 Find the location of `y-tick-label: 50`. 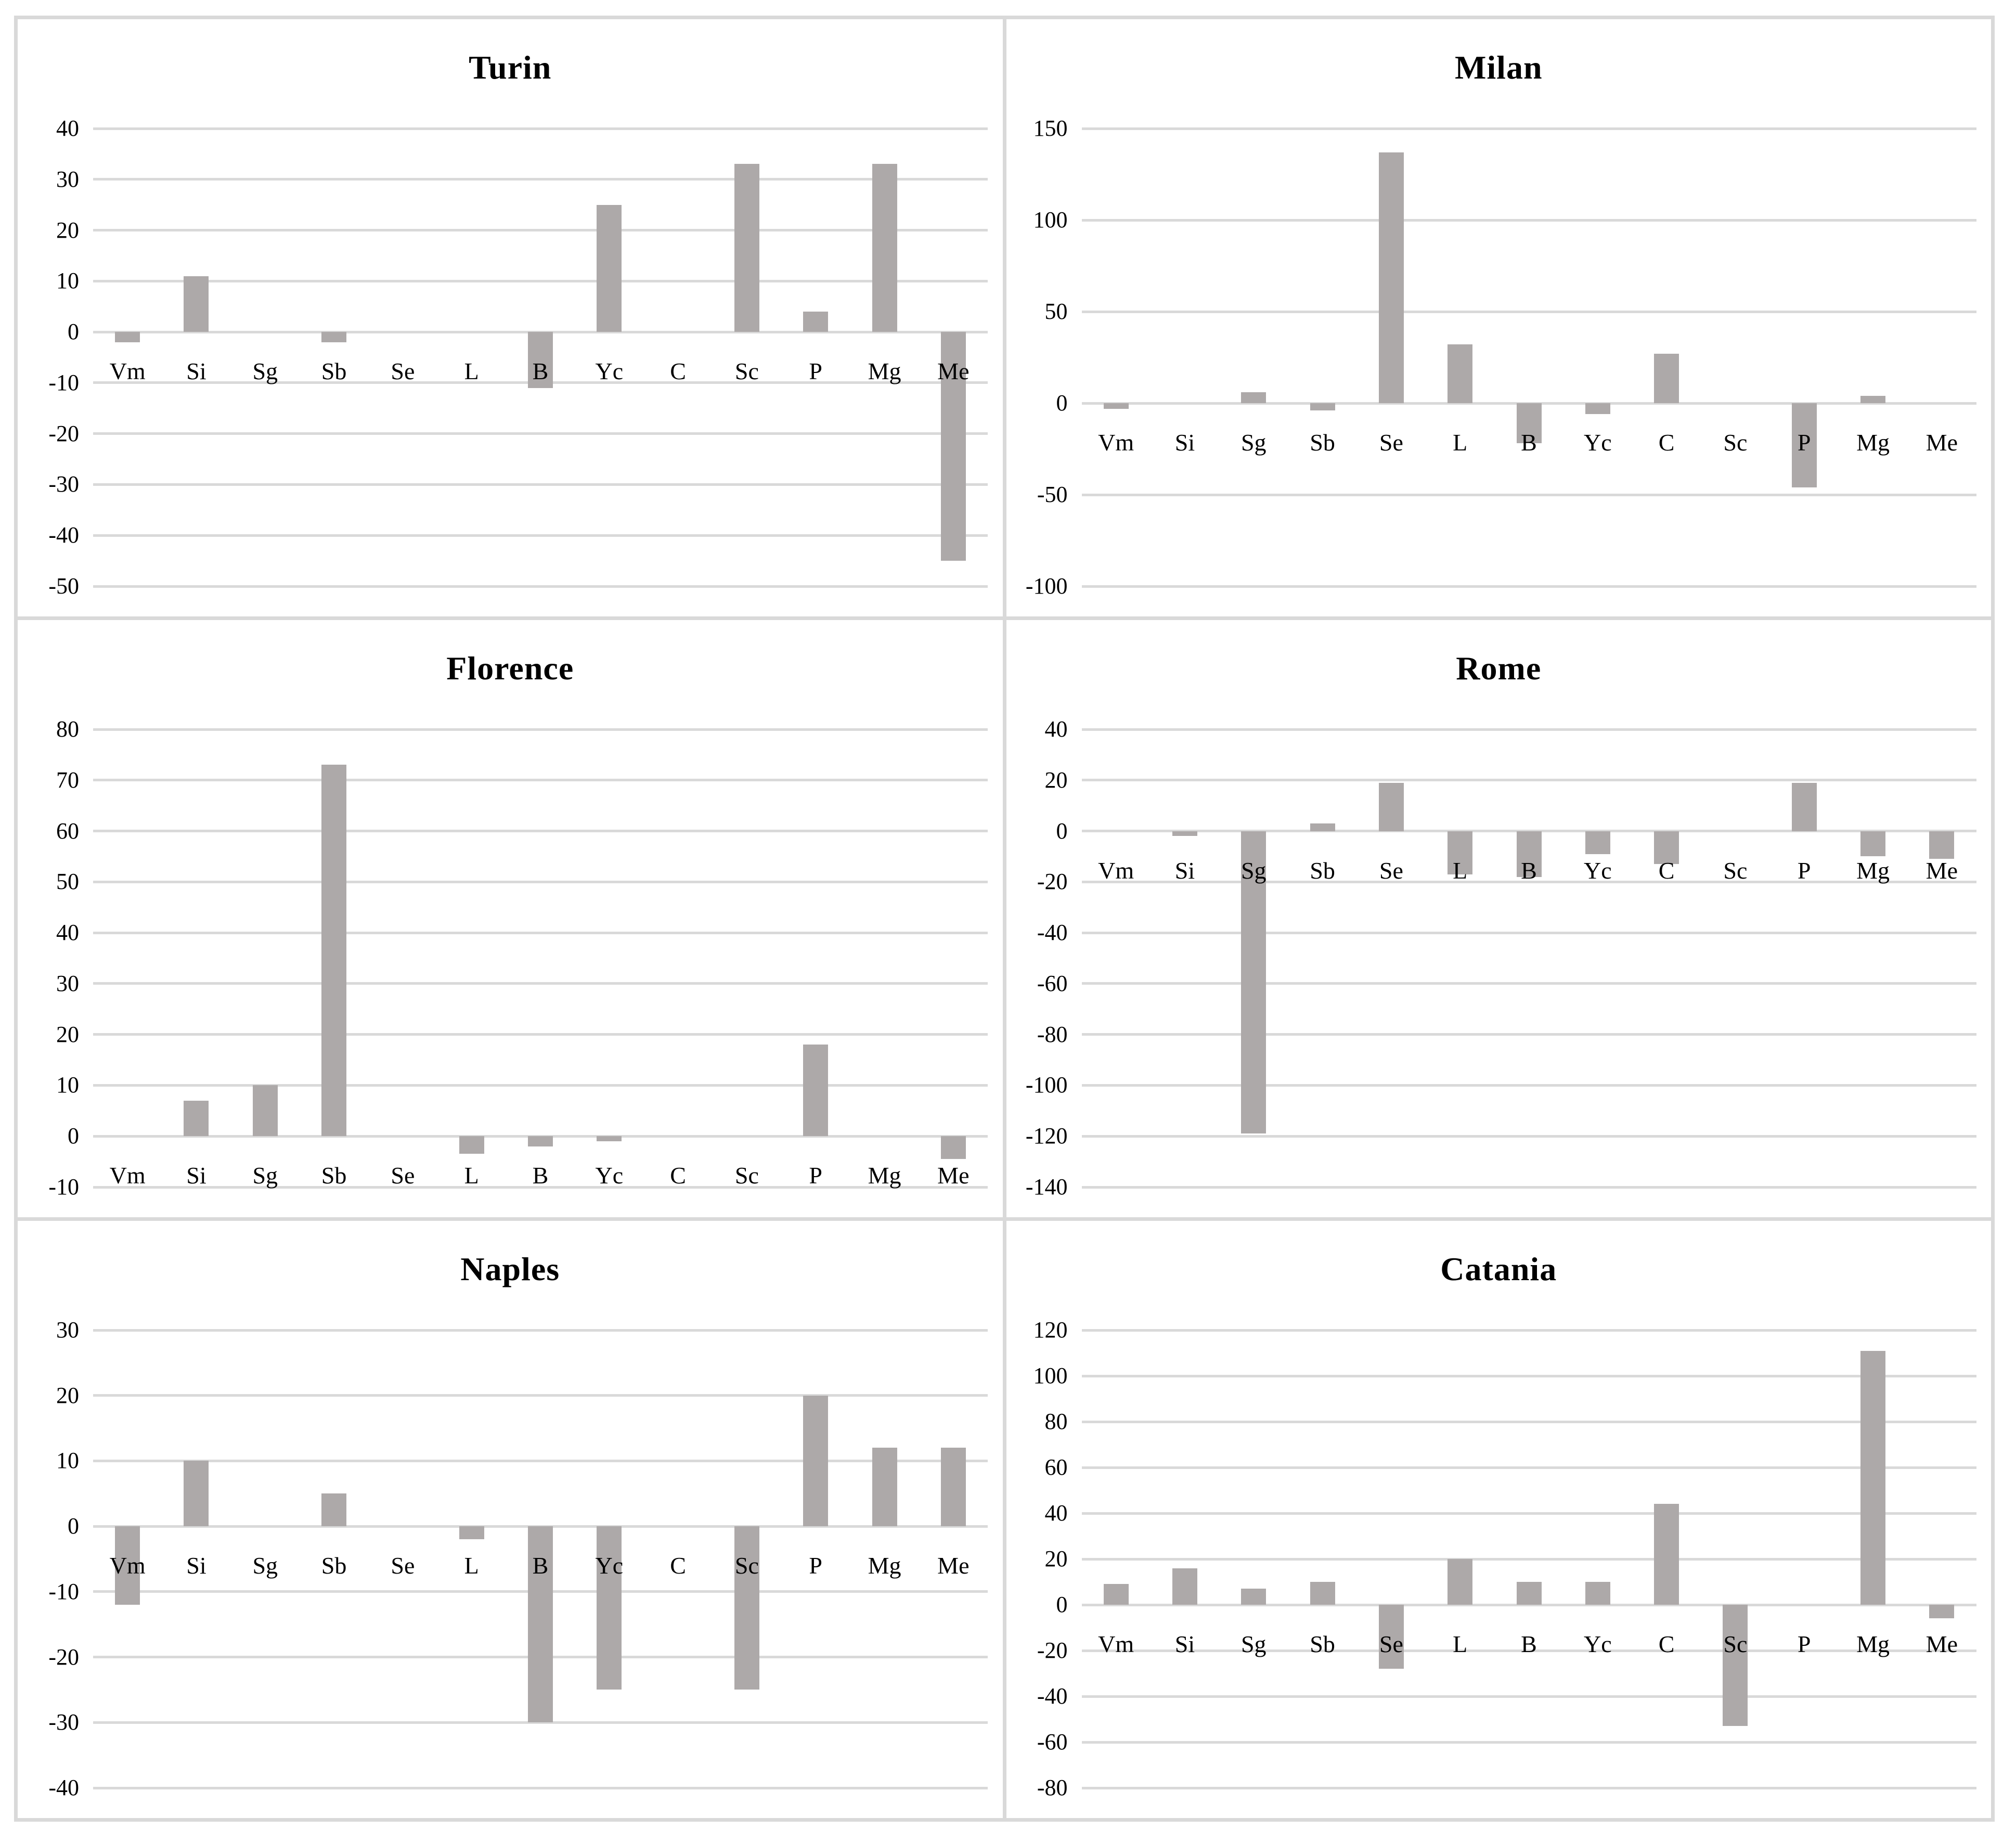

y-tick-label: 50 is located at coordinates (1056, 311).